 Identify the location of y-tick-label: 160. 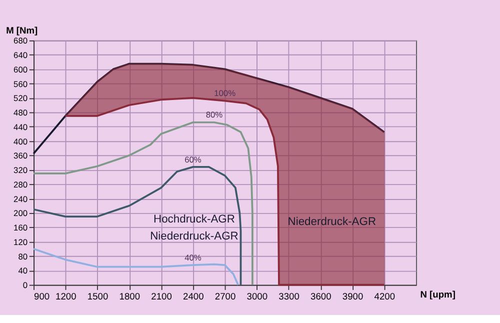
(21, 227).